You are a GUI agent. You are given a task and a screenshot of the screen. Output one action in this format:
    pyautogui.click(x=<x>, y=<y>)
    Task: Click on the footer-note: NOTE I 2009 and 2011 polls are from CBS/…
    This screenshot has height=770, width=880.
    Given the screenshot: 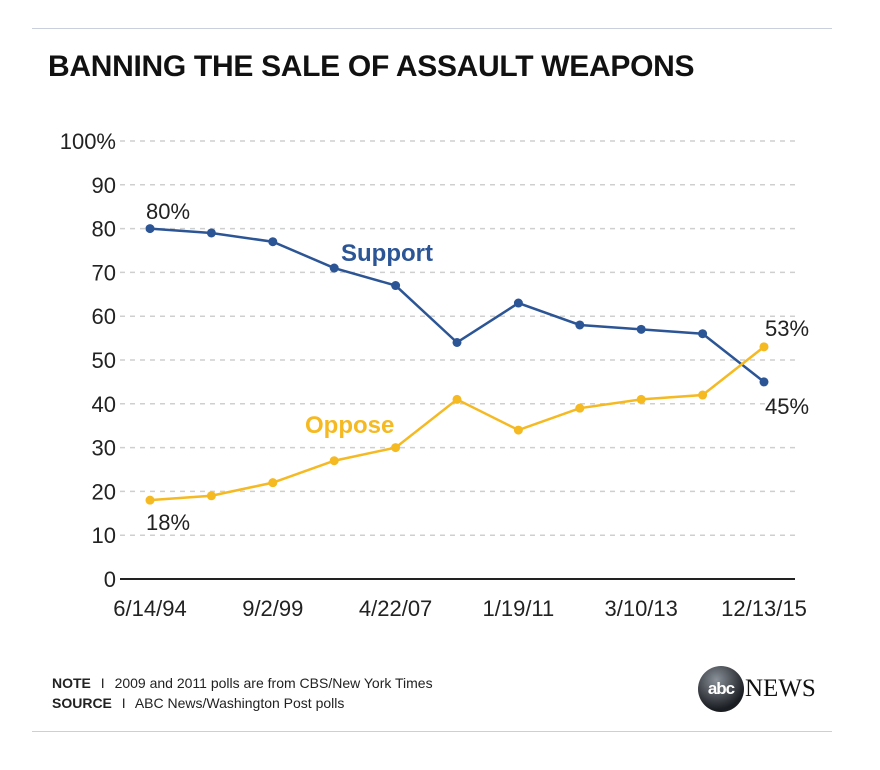 What is the action you would take?
    pyautogui.click(x=242, y=683)
    